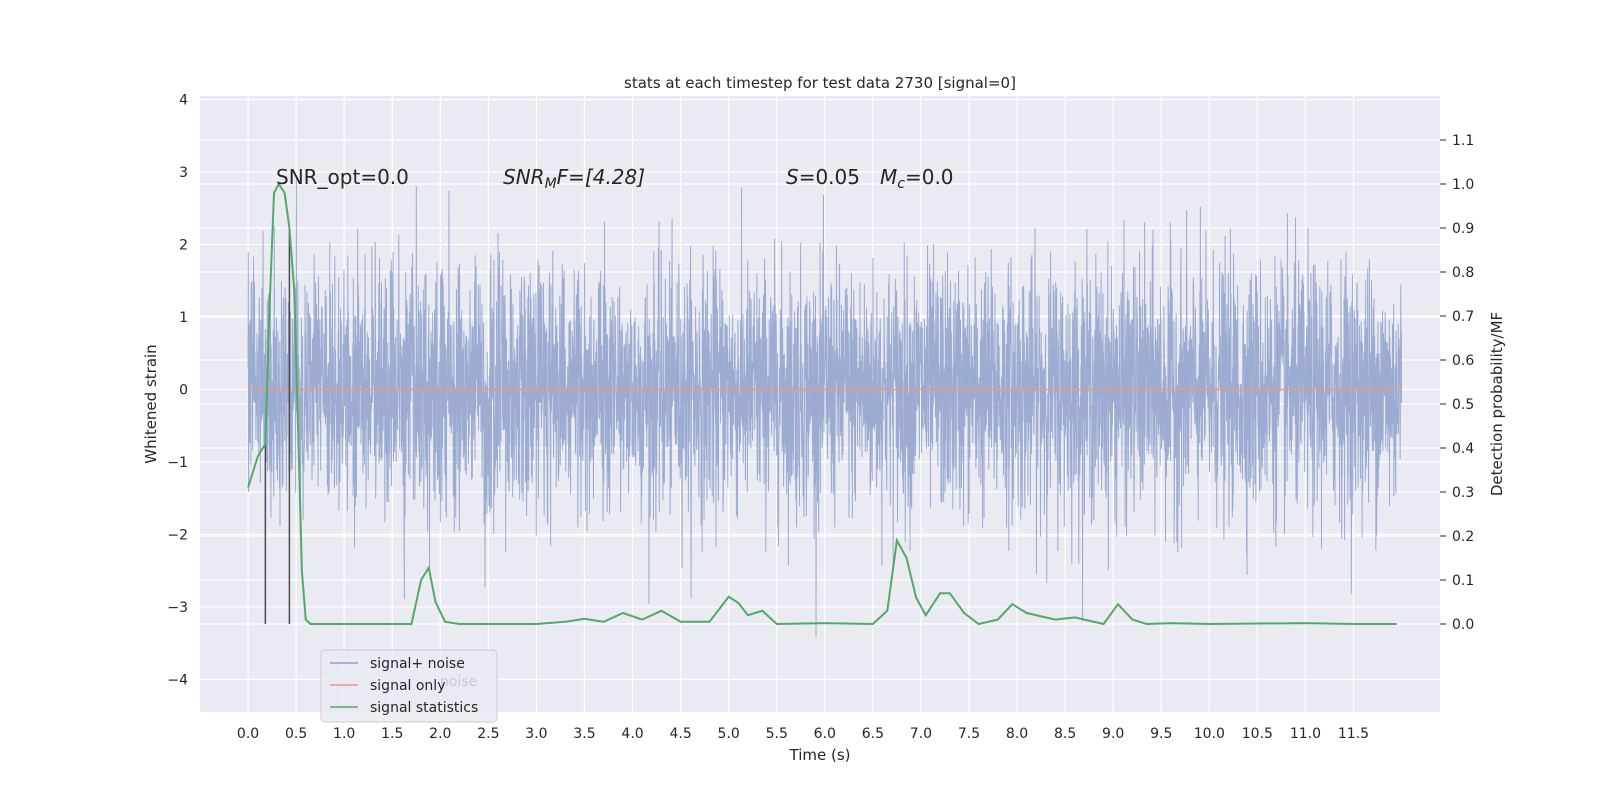 This screenshot has width=1600, height=800. I want to click on y-right-tick-label: 0.1, so click(1463, 581).